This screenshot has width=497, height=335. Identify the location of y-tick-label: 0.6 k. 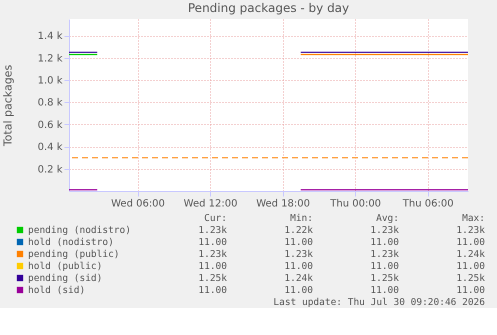
(50, 125).